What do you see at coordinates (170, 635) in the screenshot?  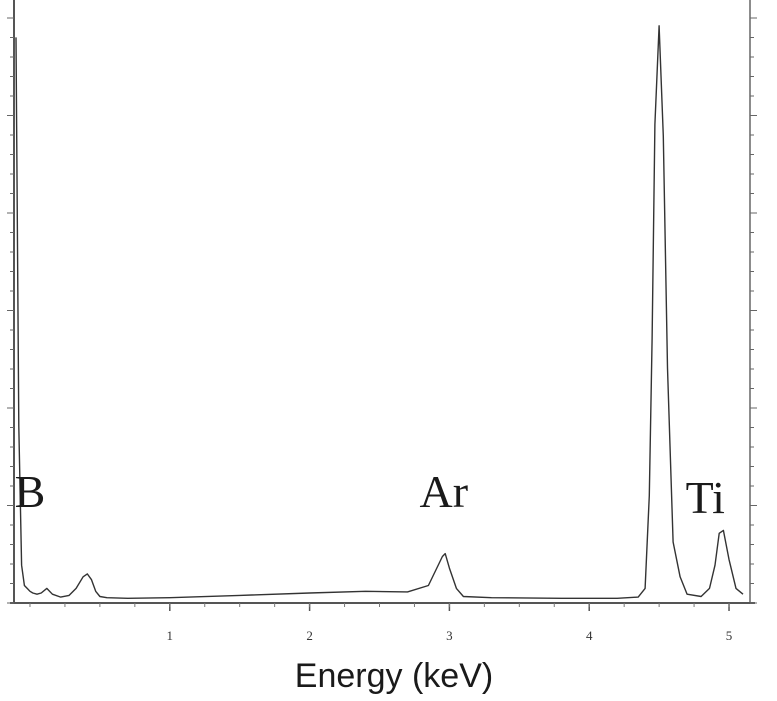 I see `x-tick-label: 1` at bounding box center [170, 635].